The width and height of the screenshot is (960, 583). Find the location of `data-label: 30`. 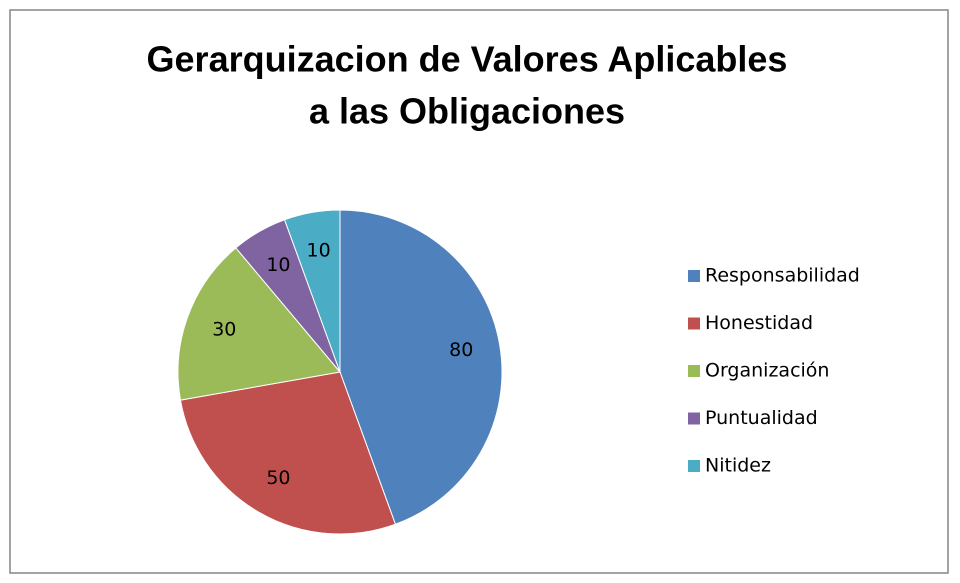

data-label: 30 is located at coordinates (224, 329).